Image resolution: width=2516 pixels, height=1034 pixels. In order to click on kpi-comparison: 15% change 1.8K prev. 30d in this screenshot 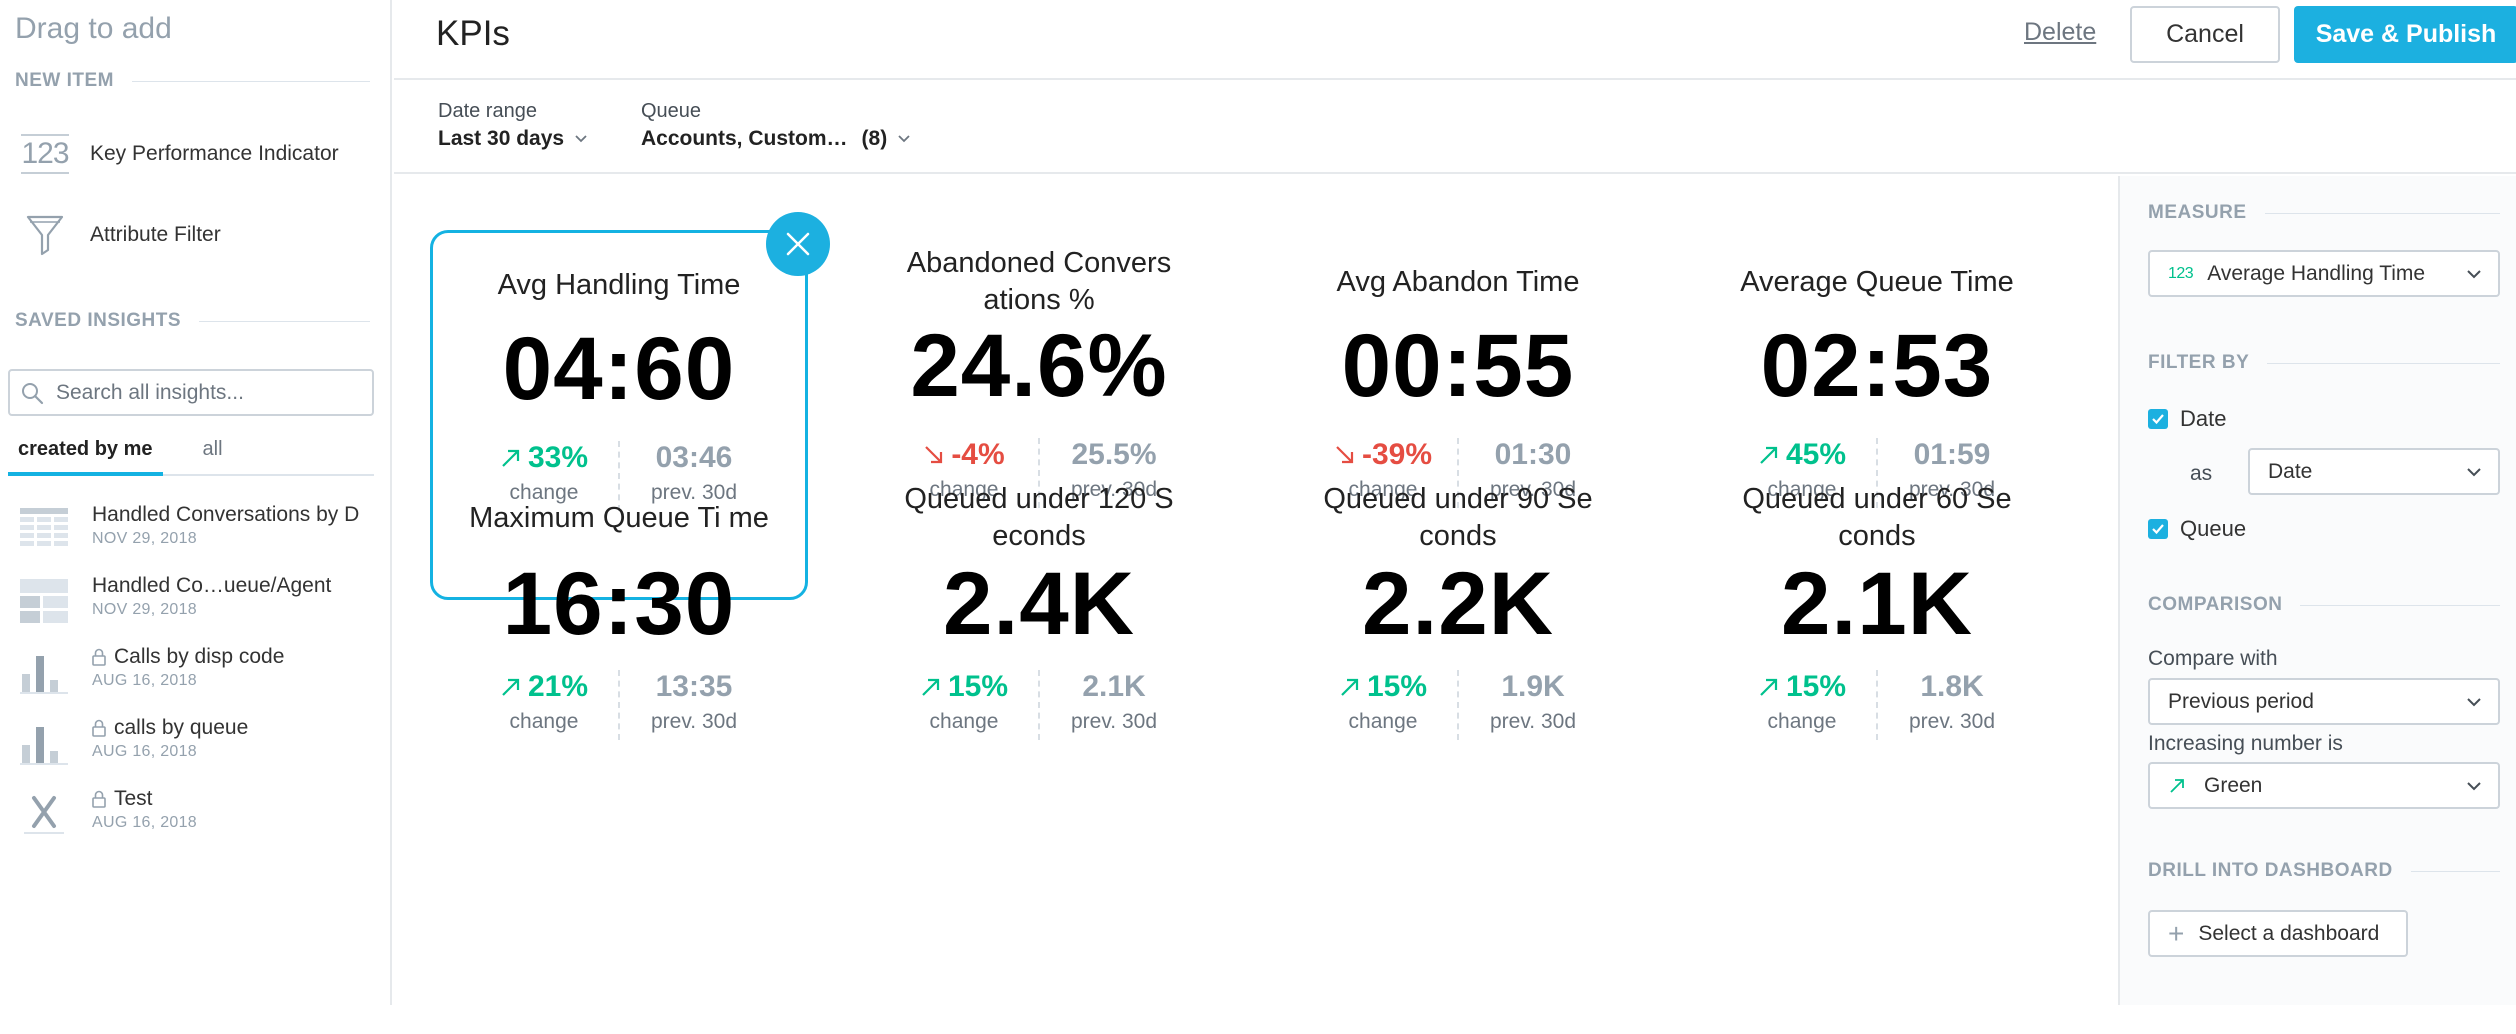, I will do `click(1877, 705)`.